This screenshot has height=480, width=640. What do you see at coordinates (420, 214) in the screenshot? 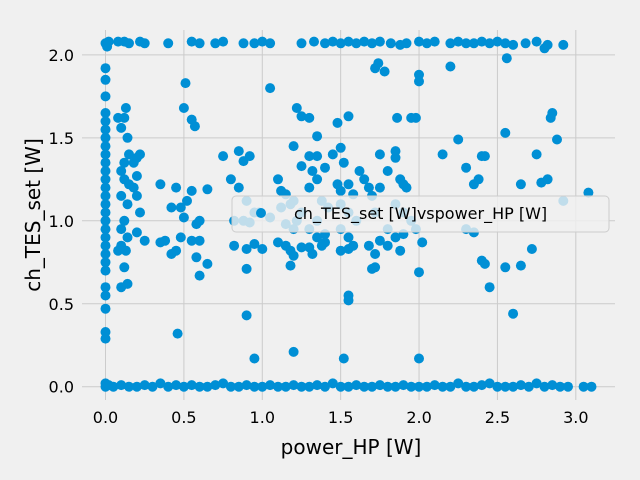
I see `legend: ch_TES_set [W]vspower_HP [W]` at bounding box center [420, 214].